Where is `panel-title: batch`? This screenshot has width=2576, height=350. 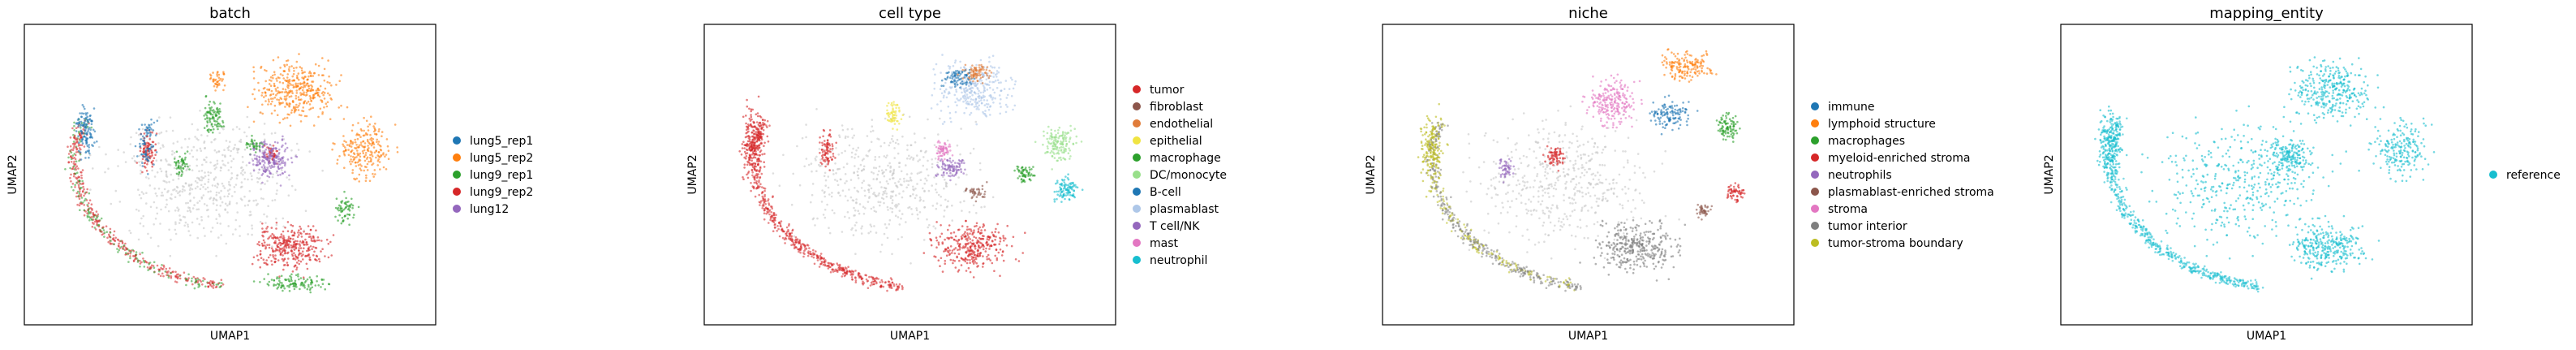 panel-title: batch is located at coordinates (230, 14).